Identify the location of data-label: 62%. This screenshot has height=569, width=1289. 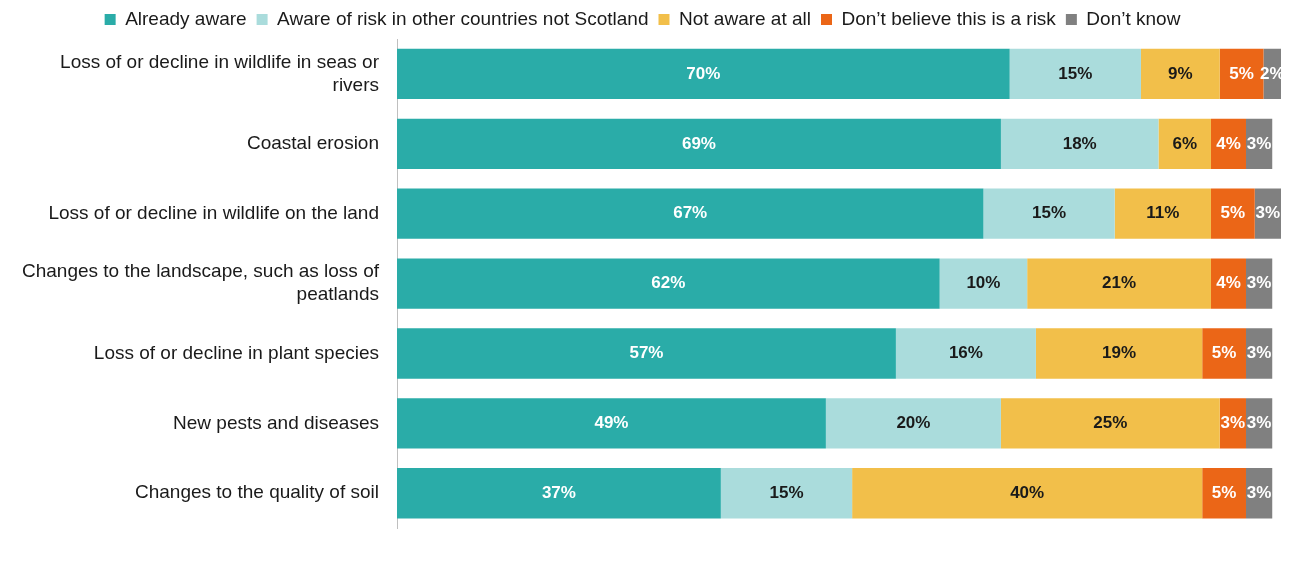
(668, 283).